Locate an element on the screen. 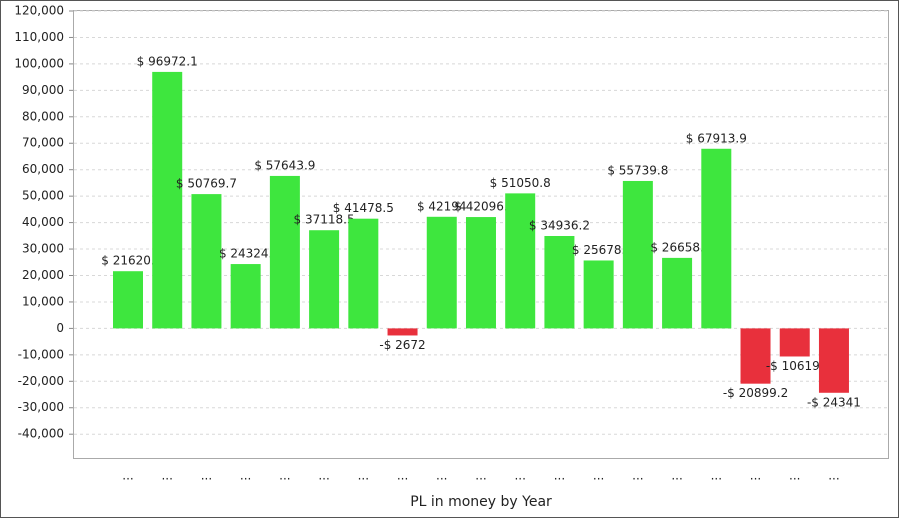 This screenshot has width=900, height=519. data-label: $ 21620. is located at coordinates (127, 261).